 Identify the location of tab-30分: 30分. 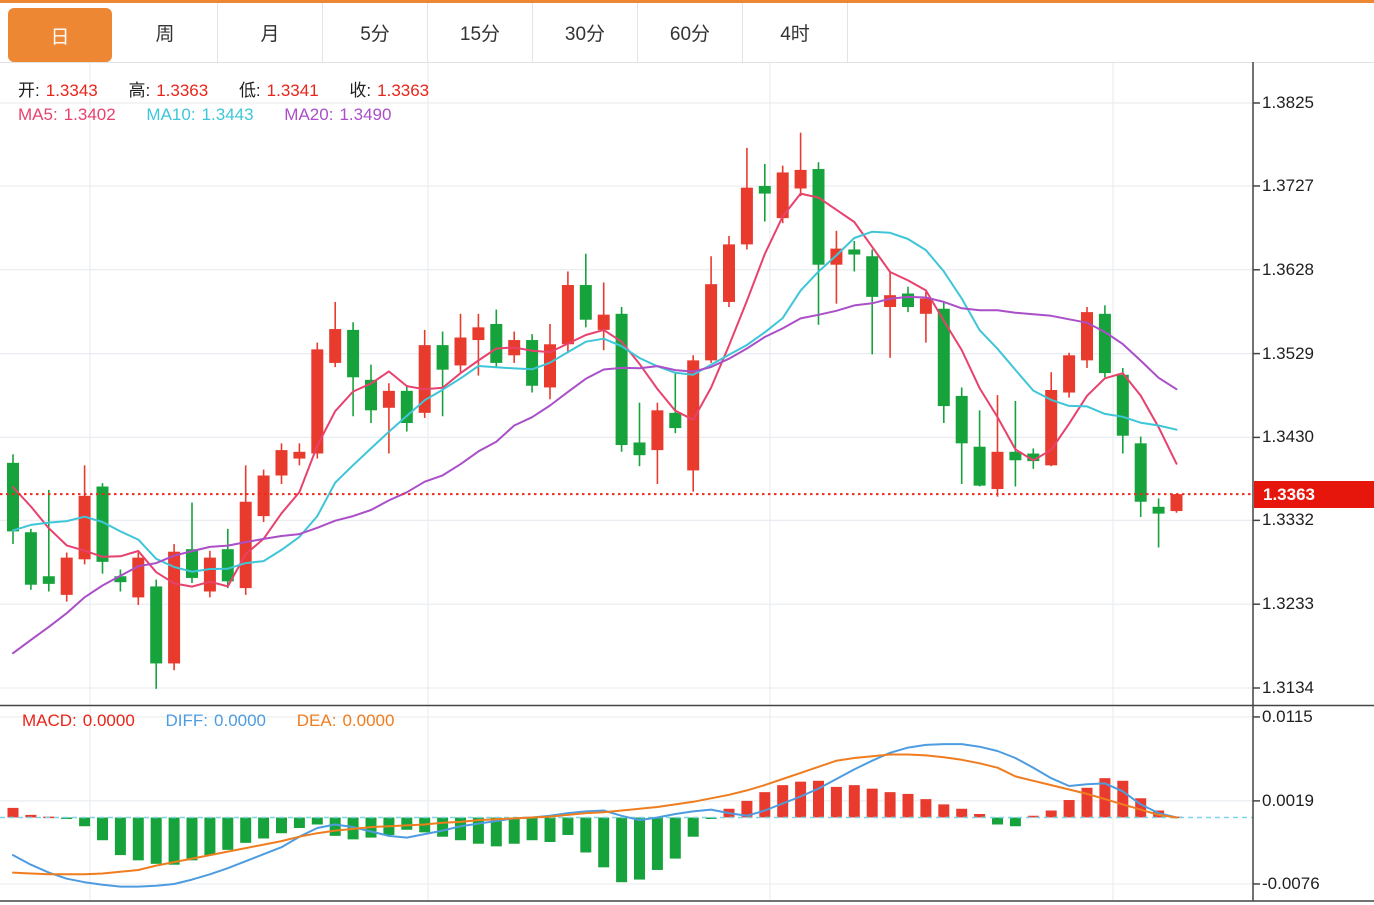
(585, 32).